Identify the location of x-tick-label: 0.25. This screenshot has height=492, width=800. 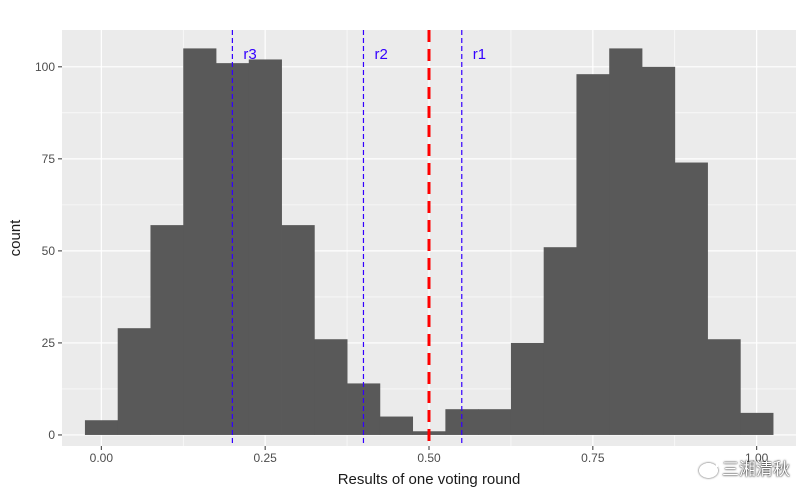
(265, 458).